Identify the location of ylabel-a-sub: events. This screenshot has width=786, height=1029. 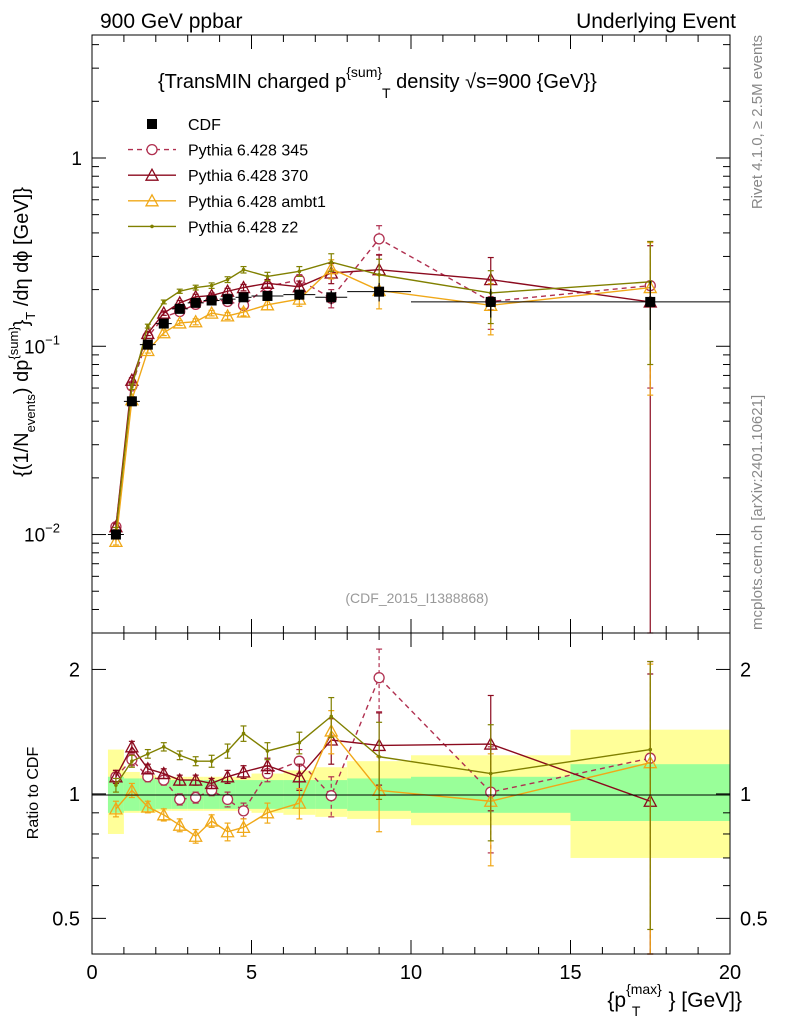
(30, 413).